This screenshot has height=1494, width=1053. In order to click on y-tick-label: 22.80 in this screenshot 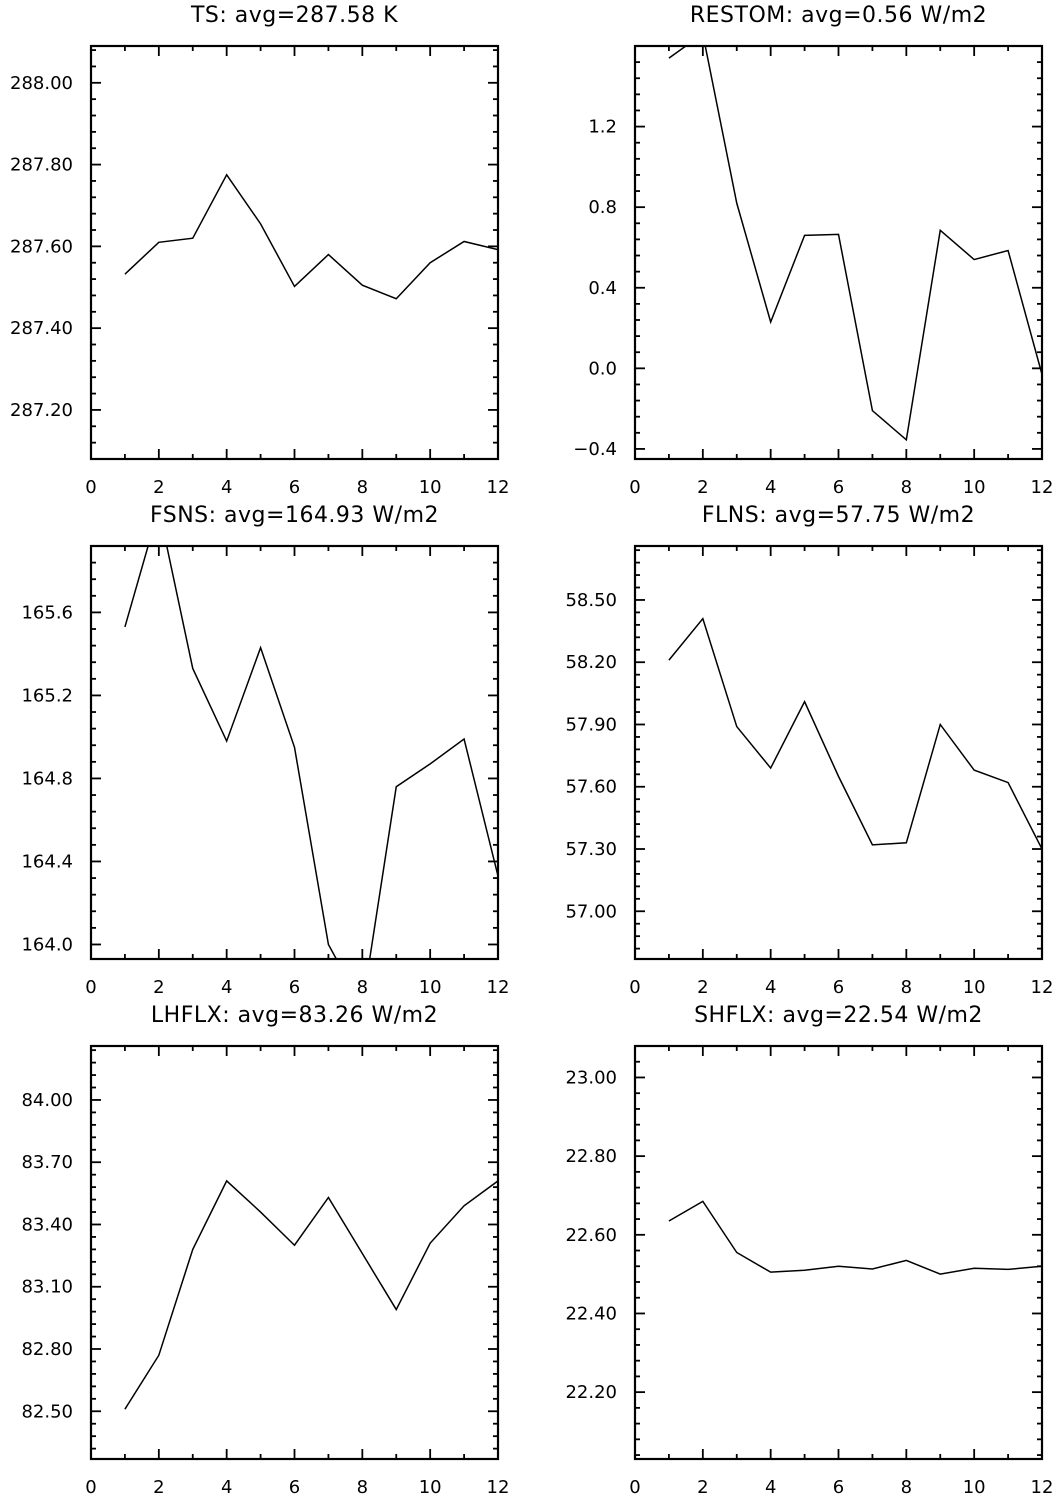, I will do `click(591, 1156)`.